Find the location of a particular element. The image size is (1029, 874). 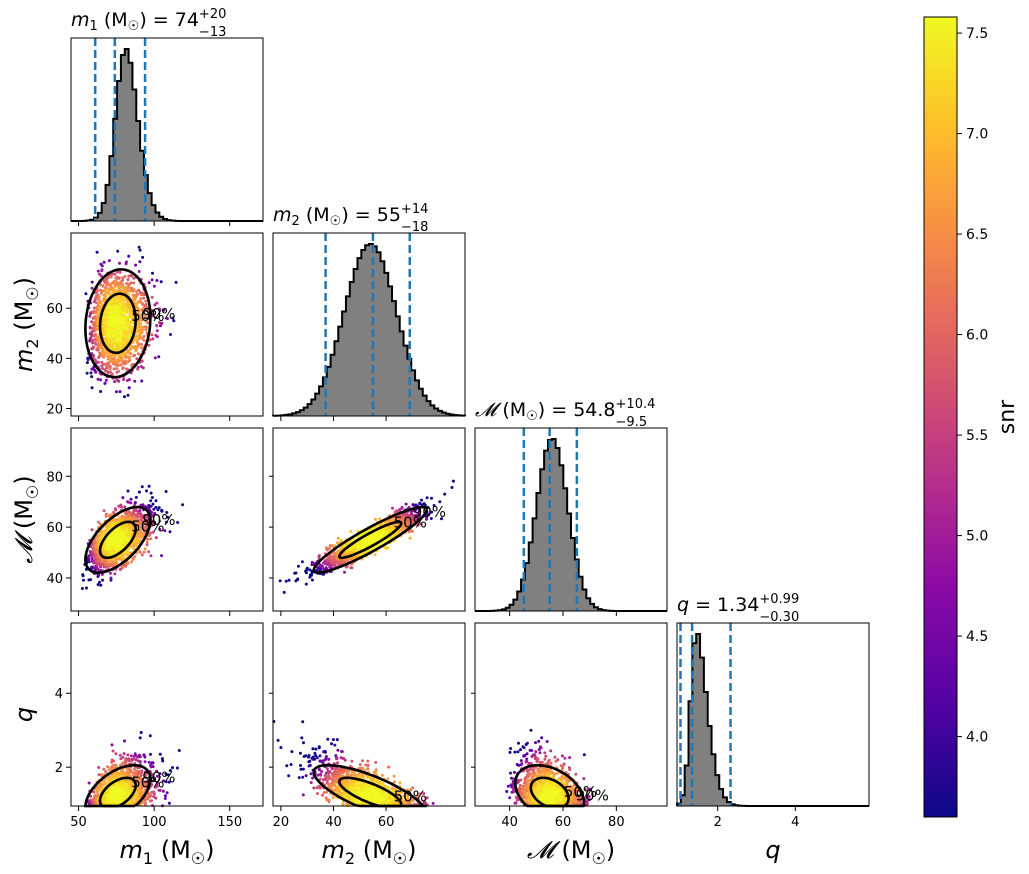

y-tick-label: 40 is located at coordinates (54, 359).